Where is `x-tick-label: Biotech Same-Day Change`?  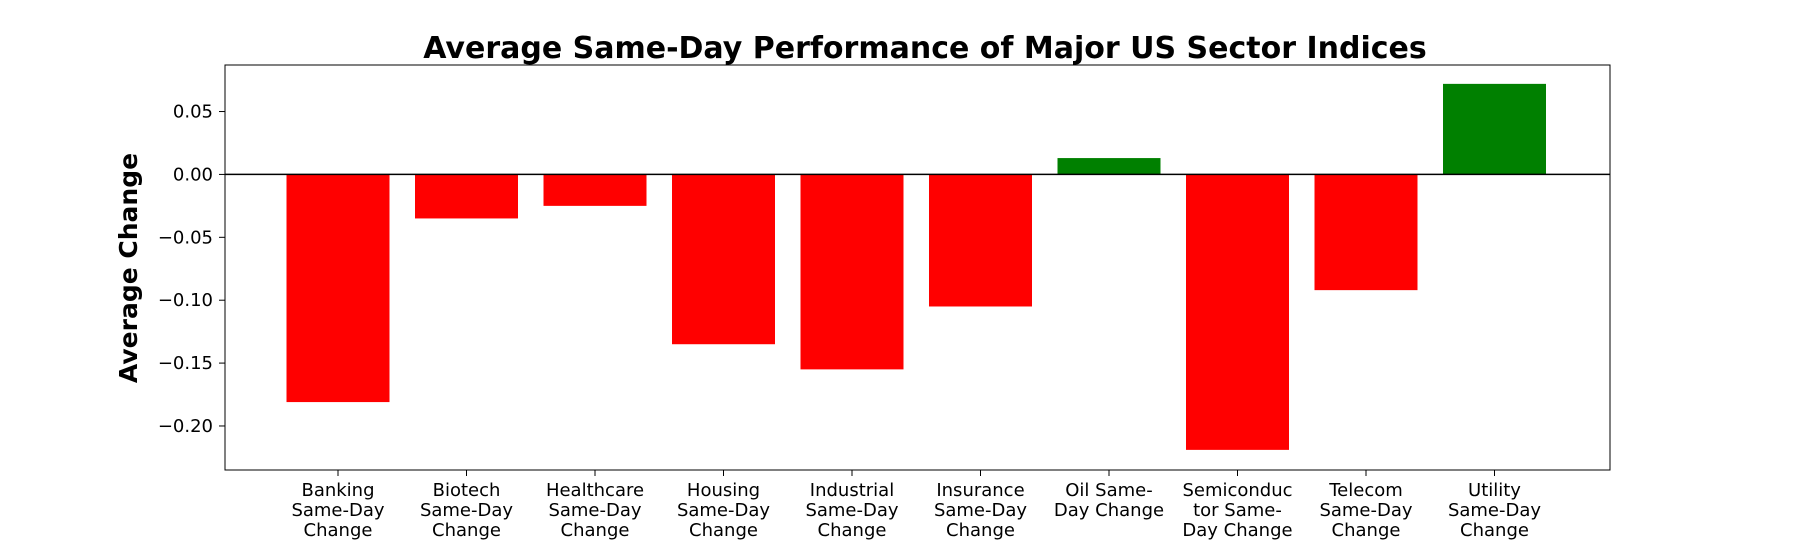 x-tick-label: Biotech Same-Day Change is located at coordinates (466, 510).